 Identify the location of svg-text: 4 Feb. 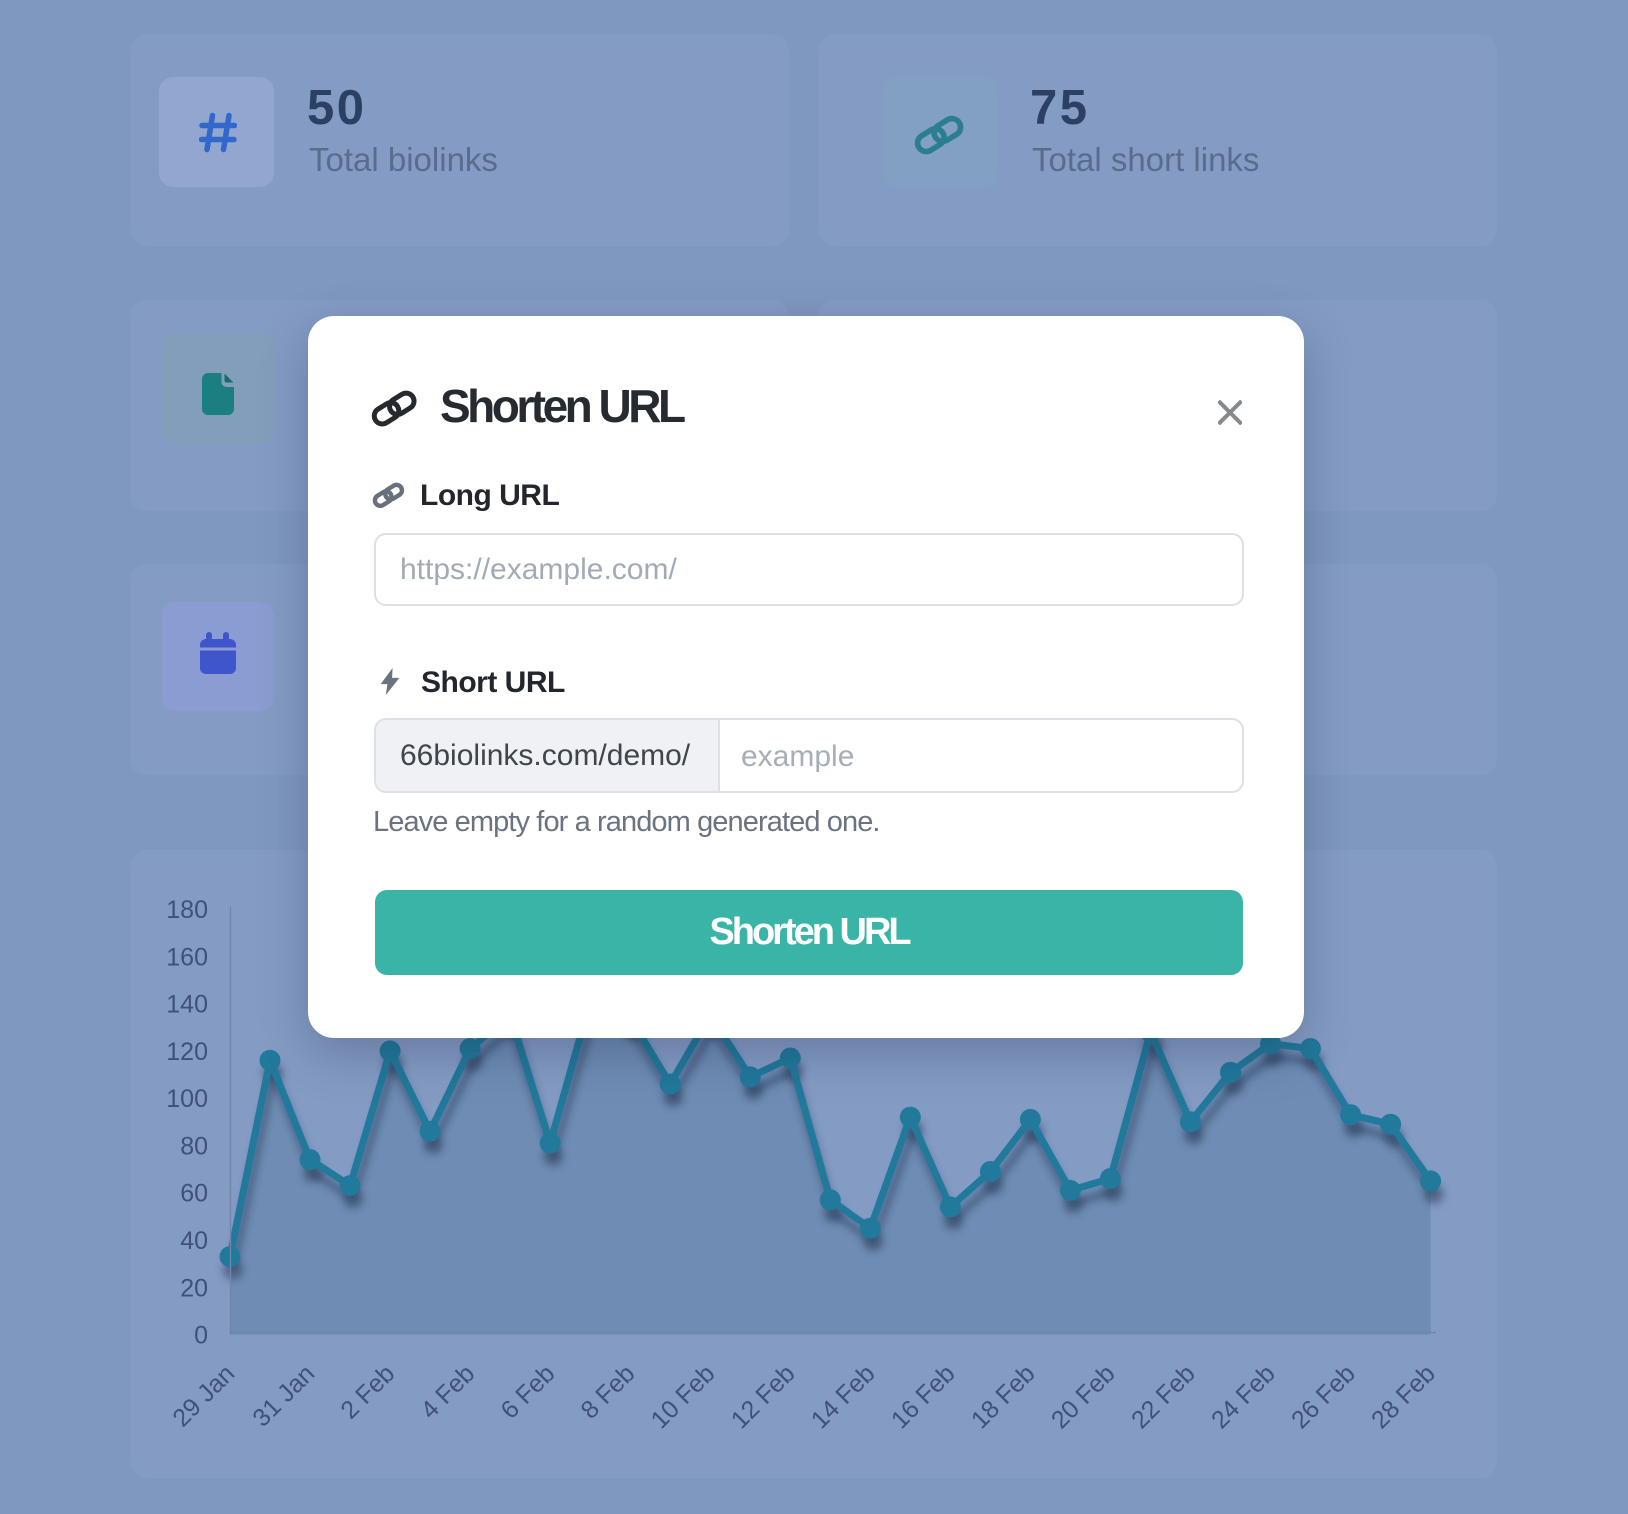
(447, 1391).